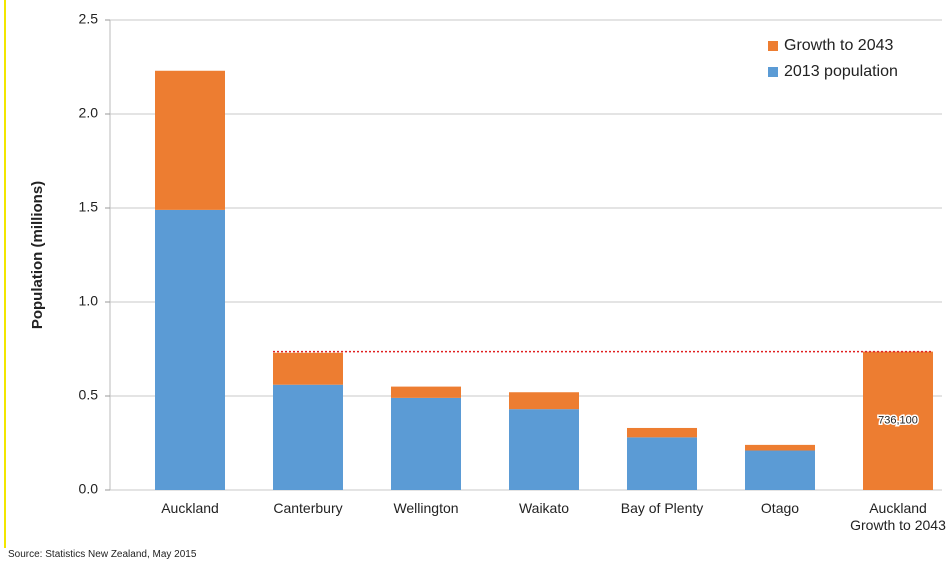 The image size is (950, 566). I want to click on y-tick-label: 2.5, so click(89, 19).